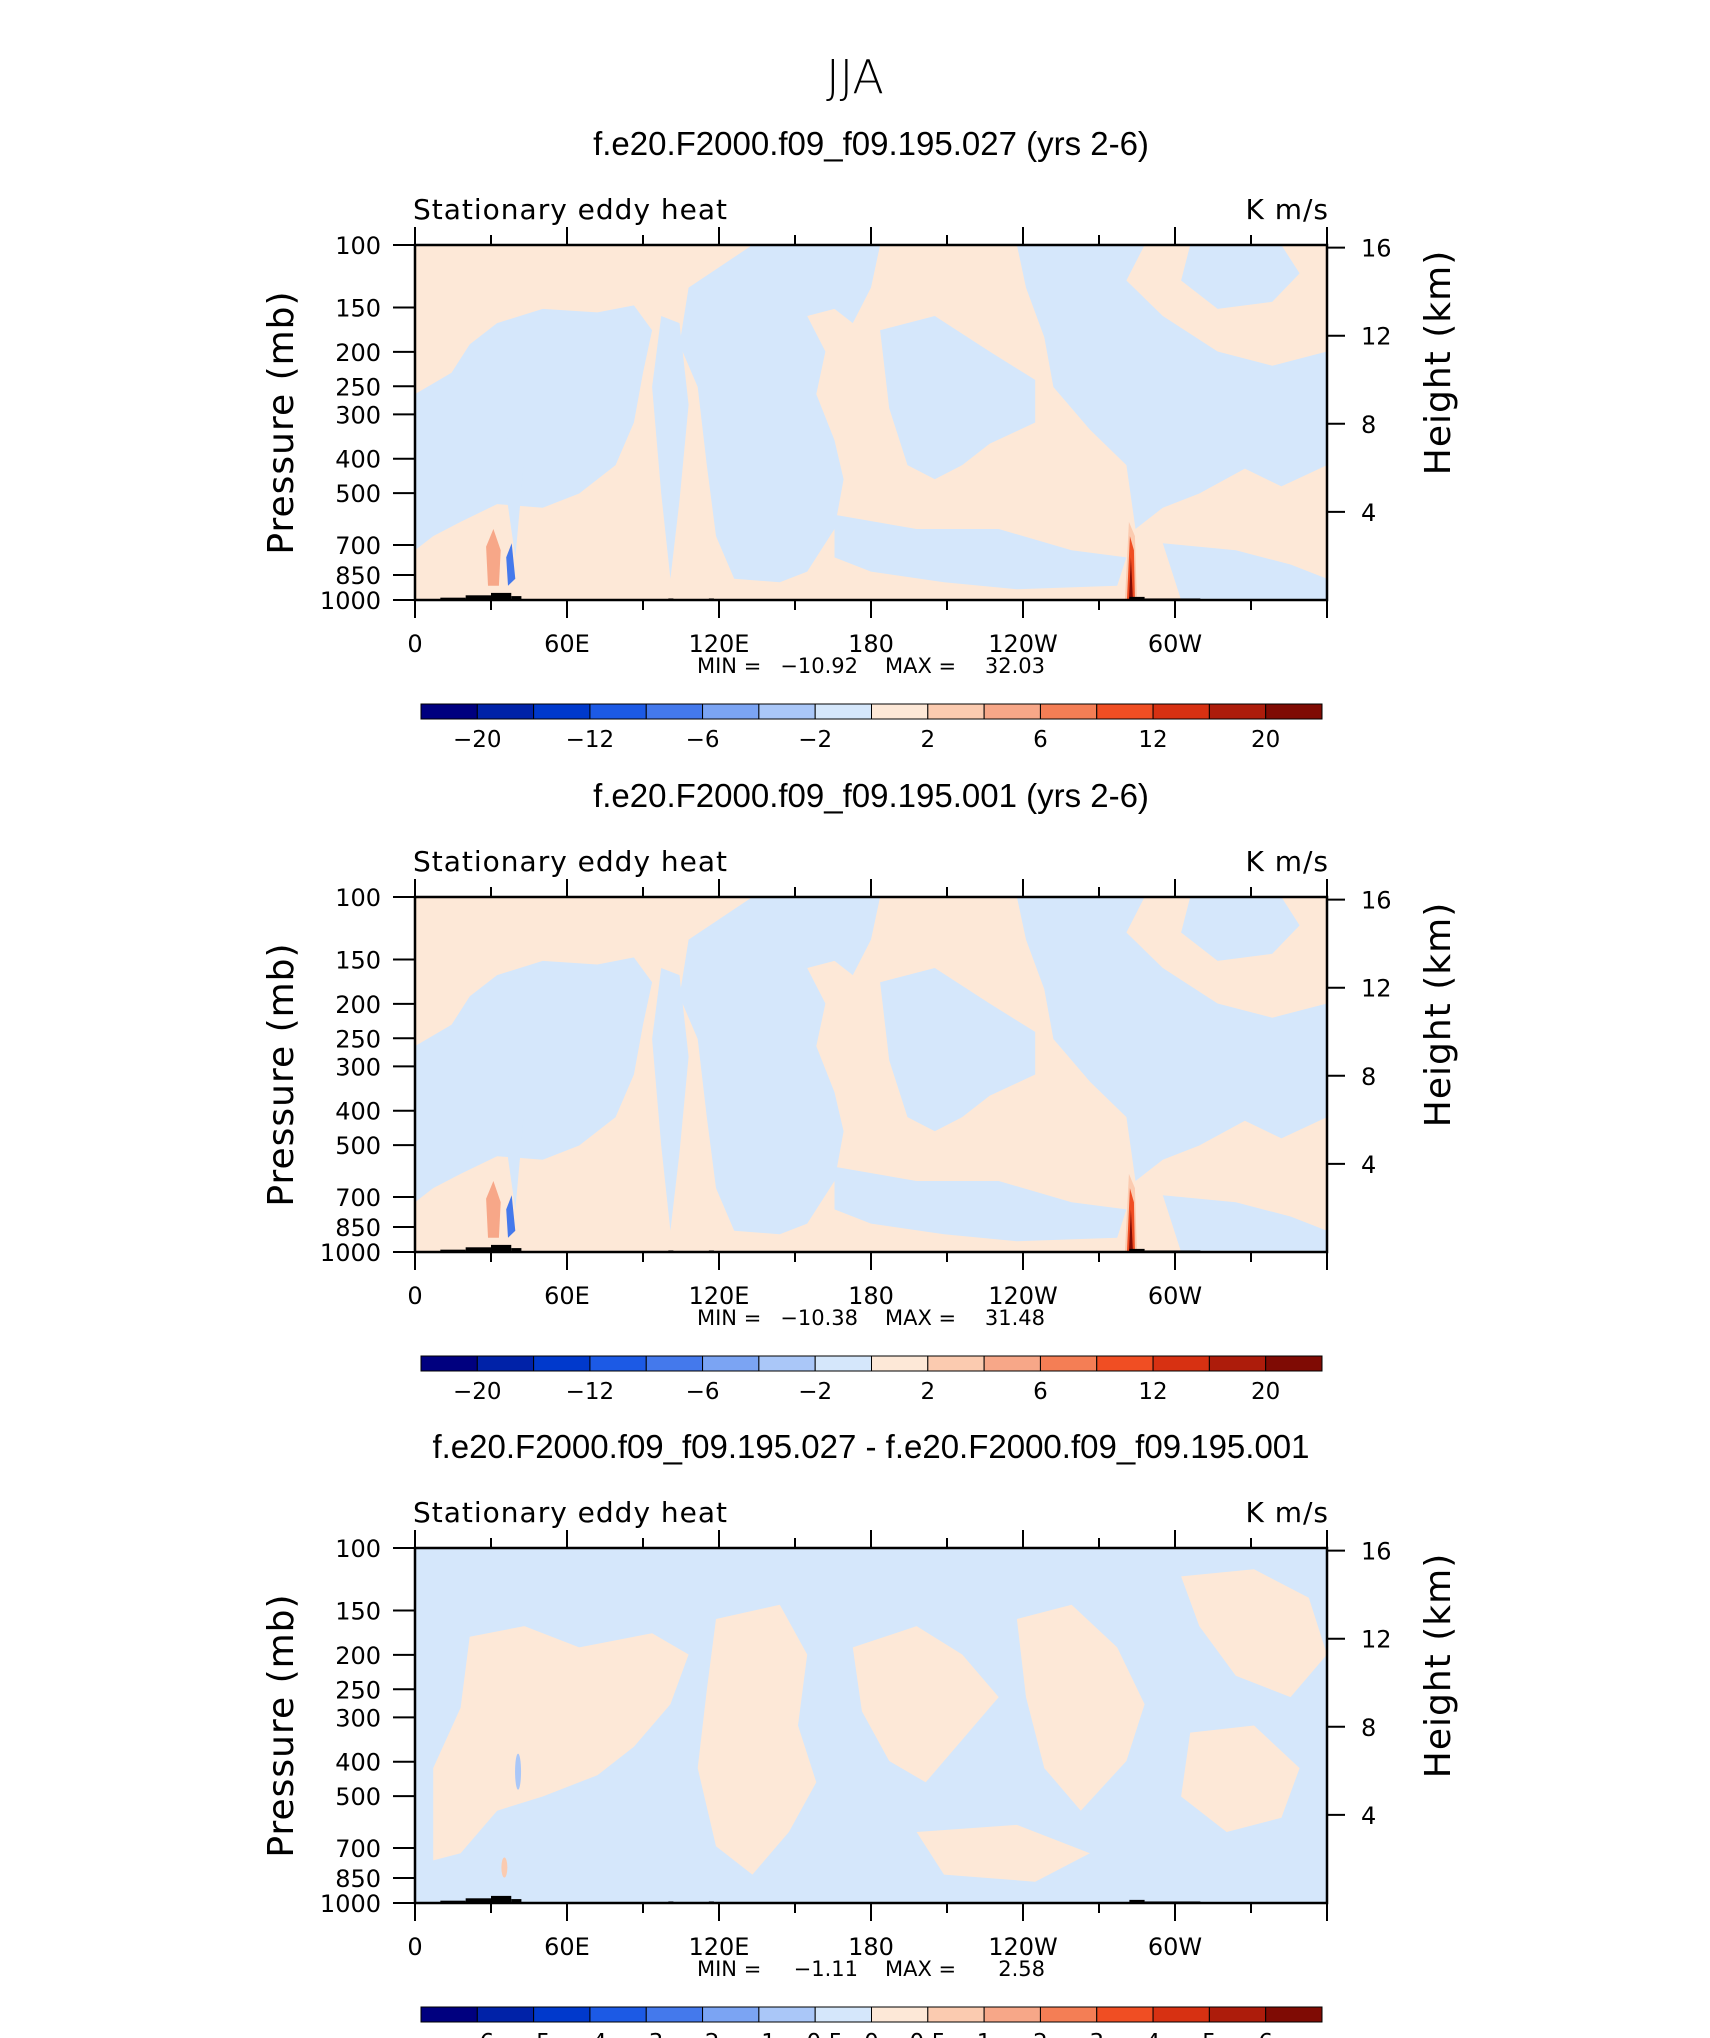 This screenshot has height=2038, width=1710. Describe the element at coordinates (1368, 1077) in the screenshot. I see `y-right-tick-label: 8` at that location.